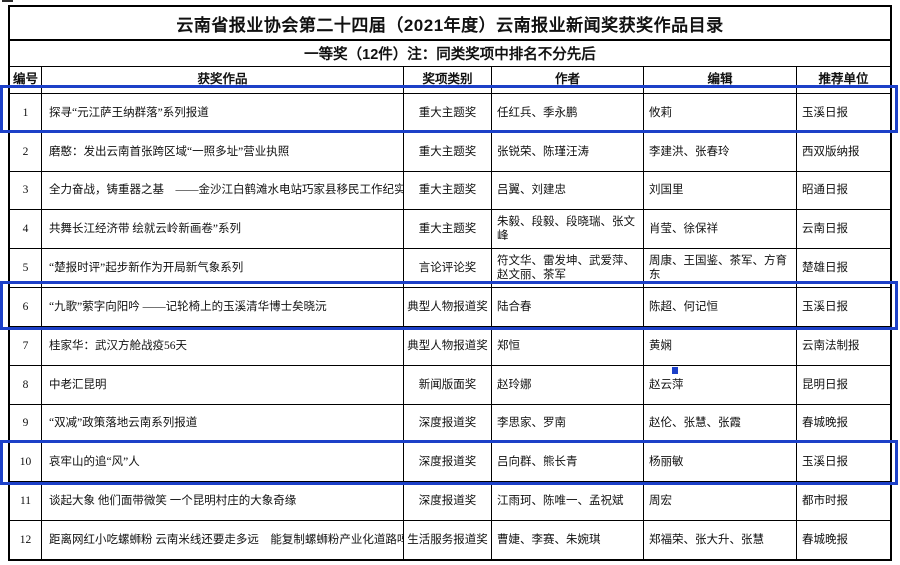  What do you see at coordinates (223, 307) in the screenshot?
I see `cell-work: “九歌”萦字向阳吟 ——记轮椅上的玉溪清华博士矣晓沅` at bounding box center [223, 307].